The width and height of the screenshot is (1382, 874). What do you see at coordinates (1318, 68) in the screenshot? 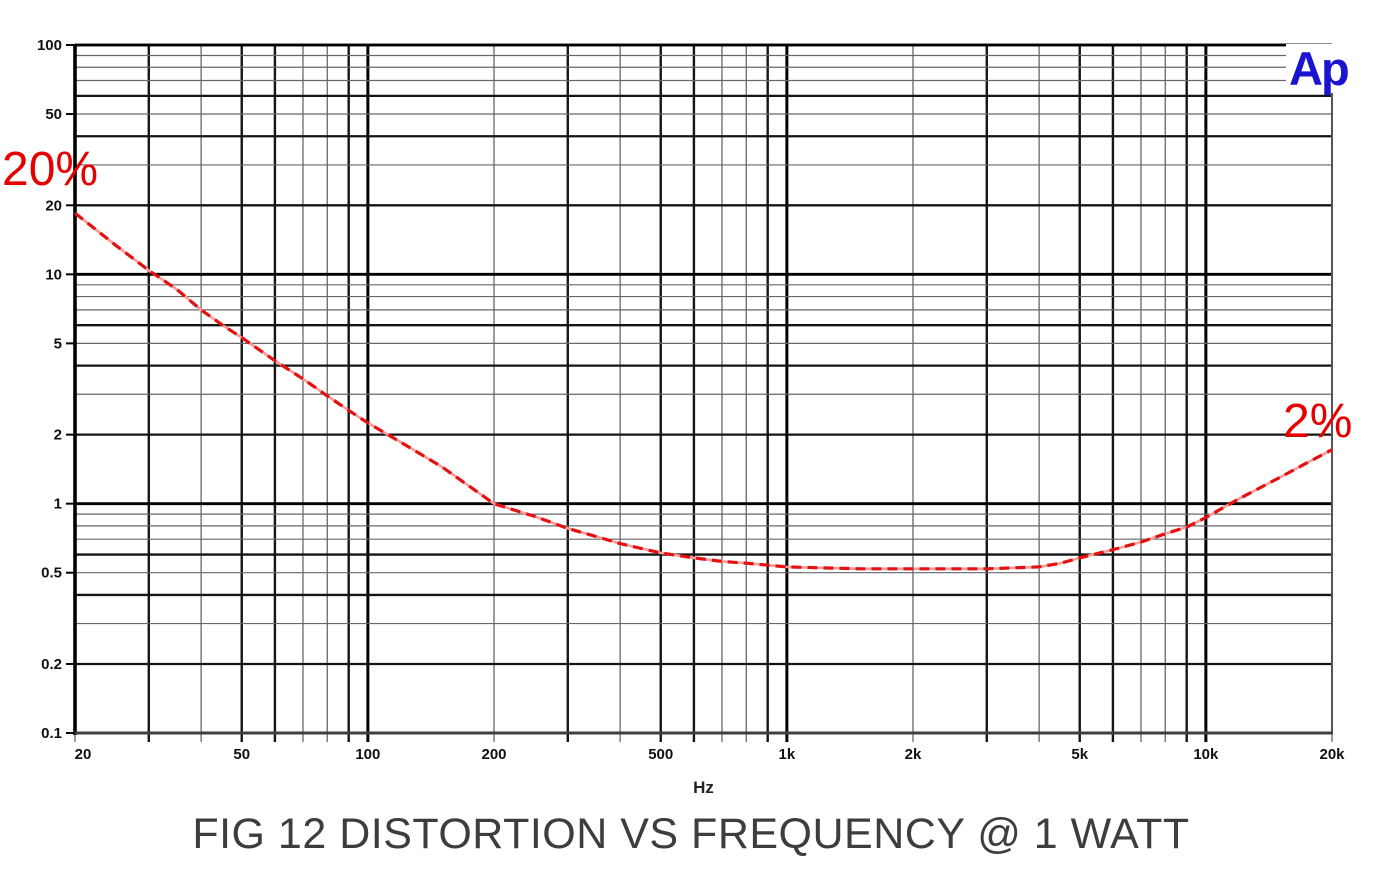
I see `audio-precision-logo: Ap` at bounding box center [1318, 68].